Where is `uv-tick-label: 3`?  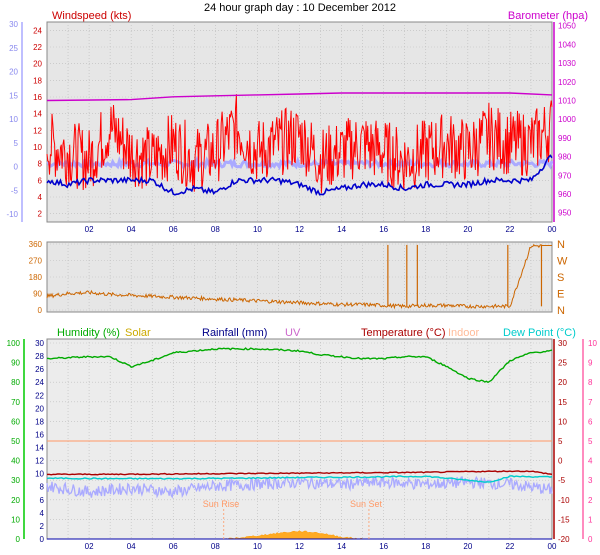
uv-tick-label: 3 is located at coordinates (590, 480).